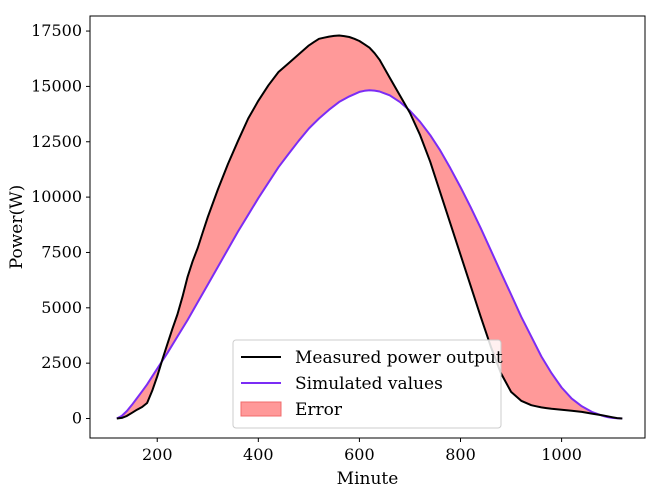  Describe the element at coordinates (359, 454) in the screenshot. I see `x-tick-label: 600` at that location.